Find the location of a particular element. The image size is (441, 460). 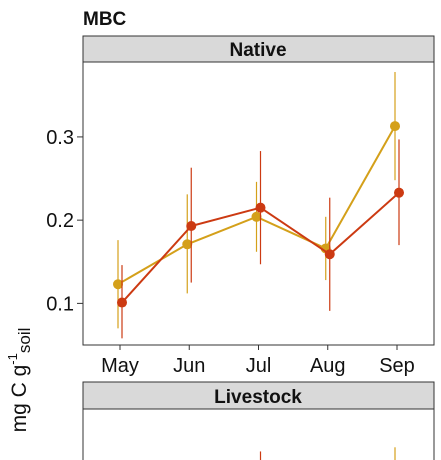

panel-native-strip is located at coordinates (258, 49).